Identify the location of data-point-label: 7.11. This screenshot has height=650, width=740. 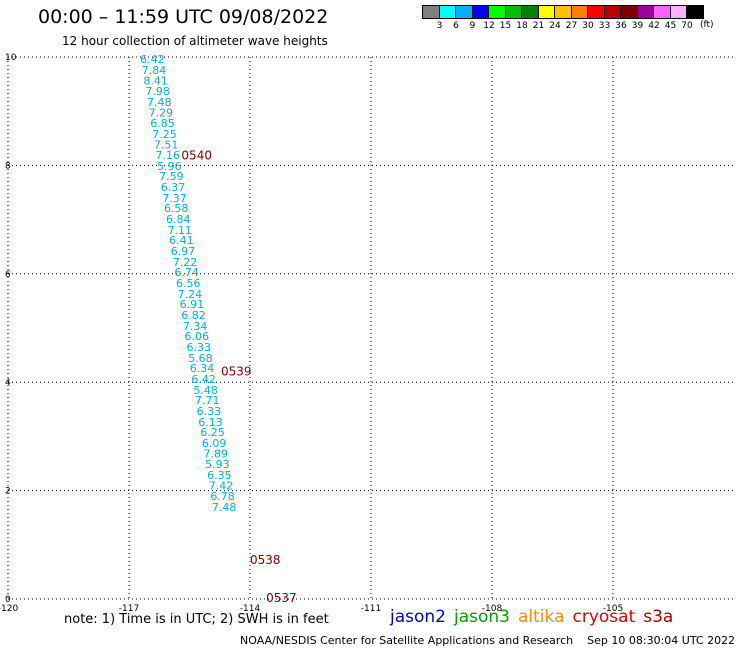
(180, 230).